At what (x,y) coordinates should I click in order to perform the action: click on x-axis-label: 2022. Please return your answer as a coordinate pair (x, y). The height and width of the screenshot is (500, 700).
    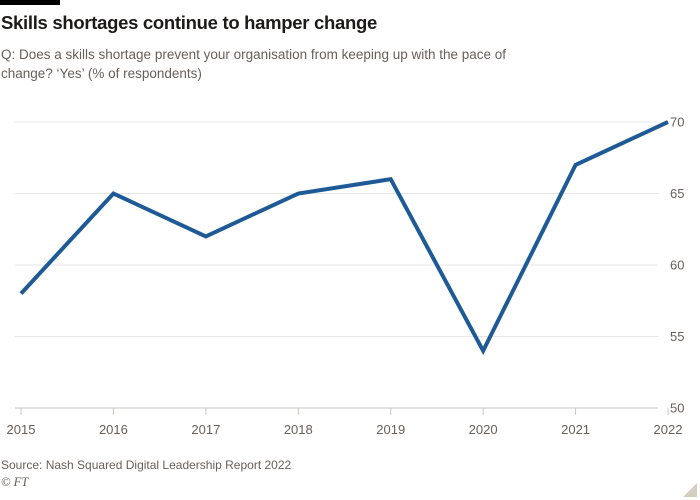
    Looking at the image, I should click on (668, 429).